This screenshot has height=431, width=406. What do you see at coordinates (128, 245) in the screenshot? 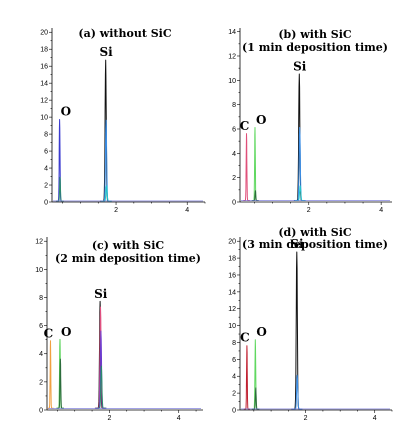
I see `panel-title: (c) with SiC` at bounding box center [128, 245].